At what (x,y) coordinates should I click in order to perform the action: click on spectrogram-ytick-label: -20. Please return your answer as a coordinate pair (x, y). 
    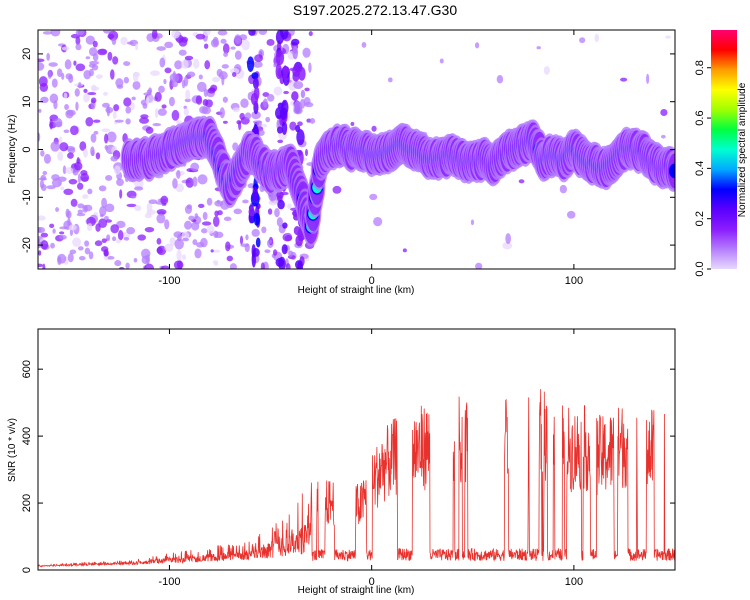
    Looking at the image, I should click on (27, 245).